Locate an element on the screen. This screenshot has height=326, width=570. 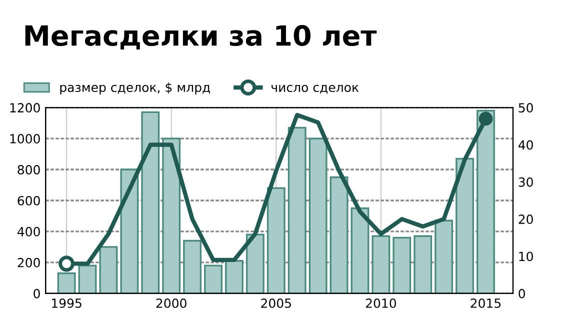
x-tick-label: 2005 is located at coordinates (276, 303).